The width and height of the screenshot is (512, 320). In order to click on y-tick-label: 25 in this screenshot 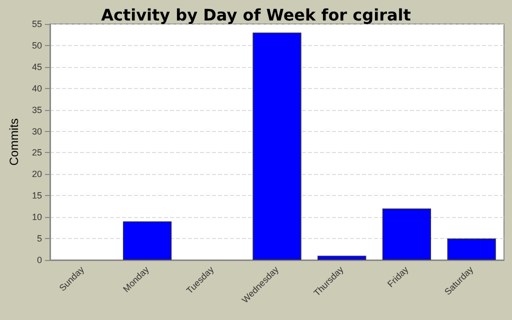, I will do `click(37, 153)`.